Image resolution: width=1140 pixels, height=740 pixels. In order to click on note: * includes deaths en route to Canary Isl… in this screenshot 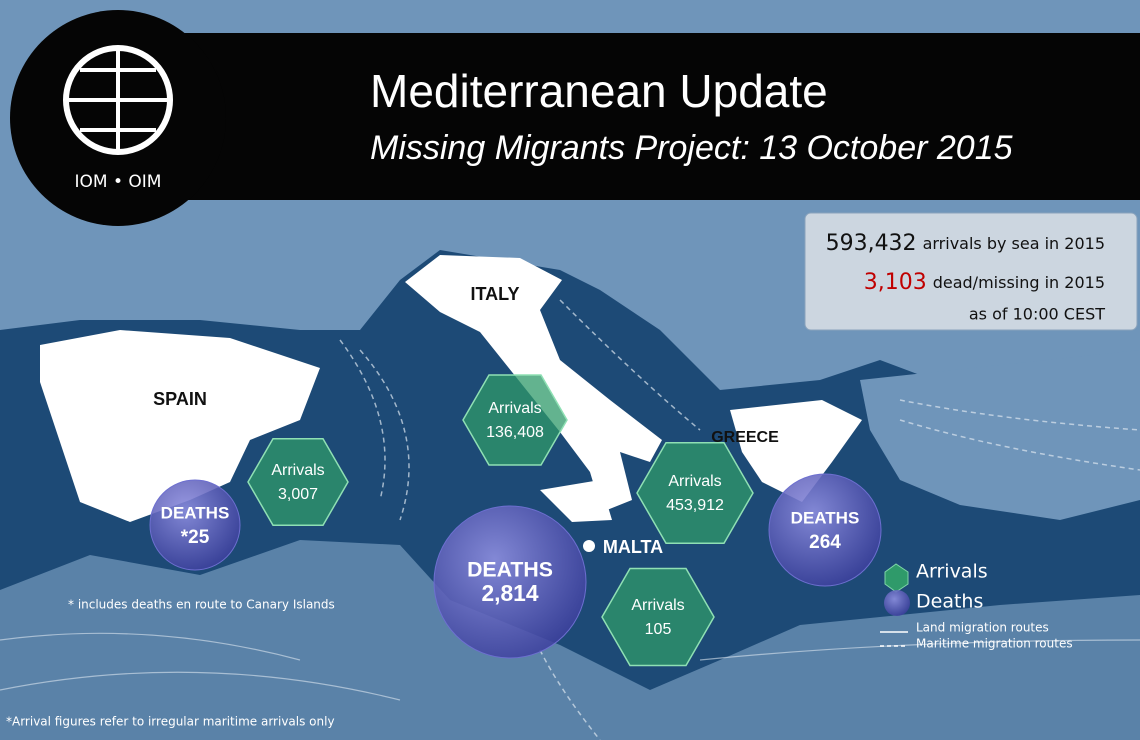, I will do `click(201, 605)`.